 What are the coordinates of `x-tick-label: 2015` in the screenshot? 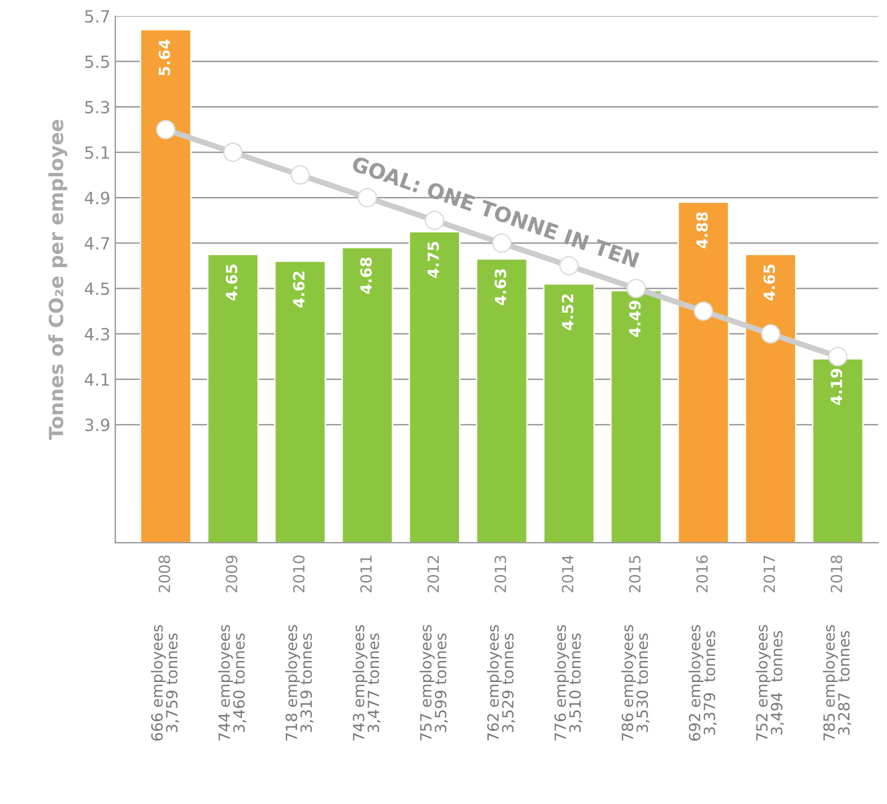 It's located at (635, 574).